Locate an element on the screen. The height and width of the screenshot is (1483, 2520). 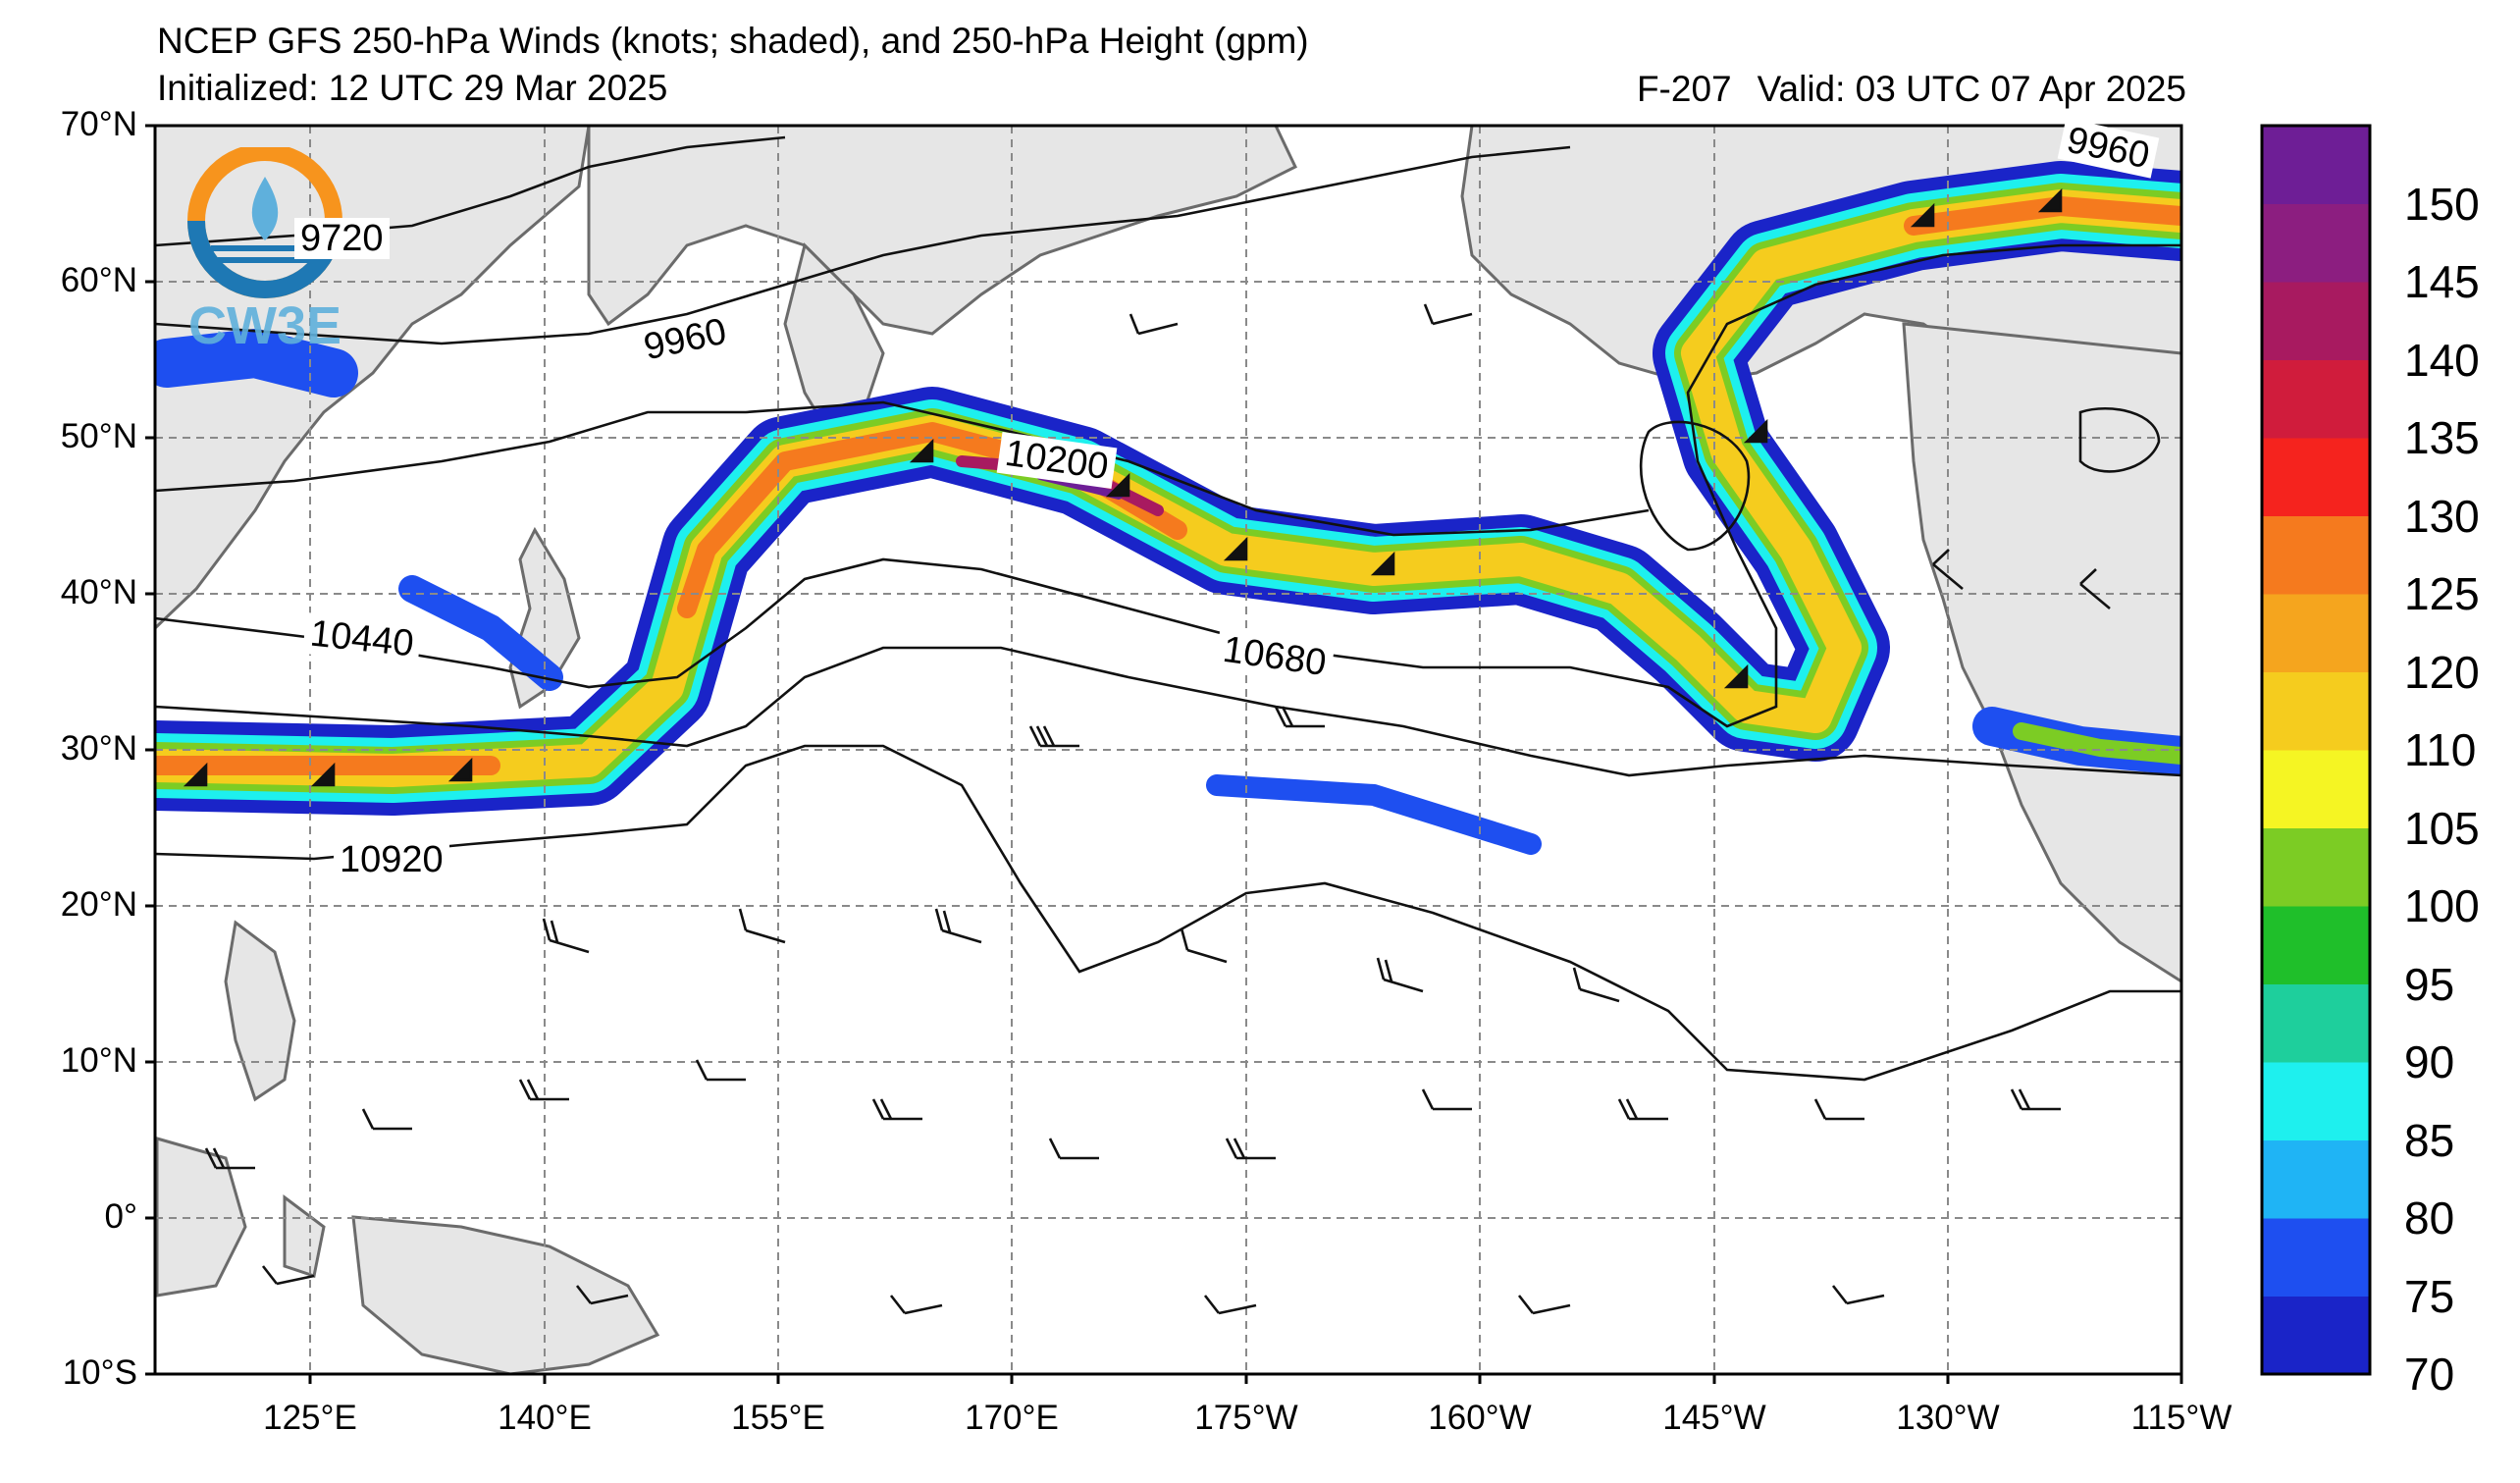
lon-label: 125°E is located at coordinates (310, 1418).